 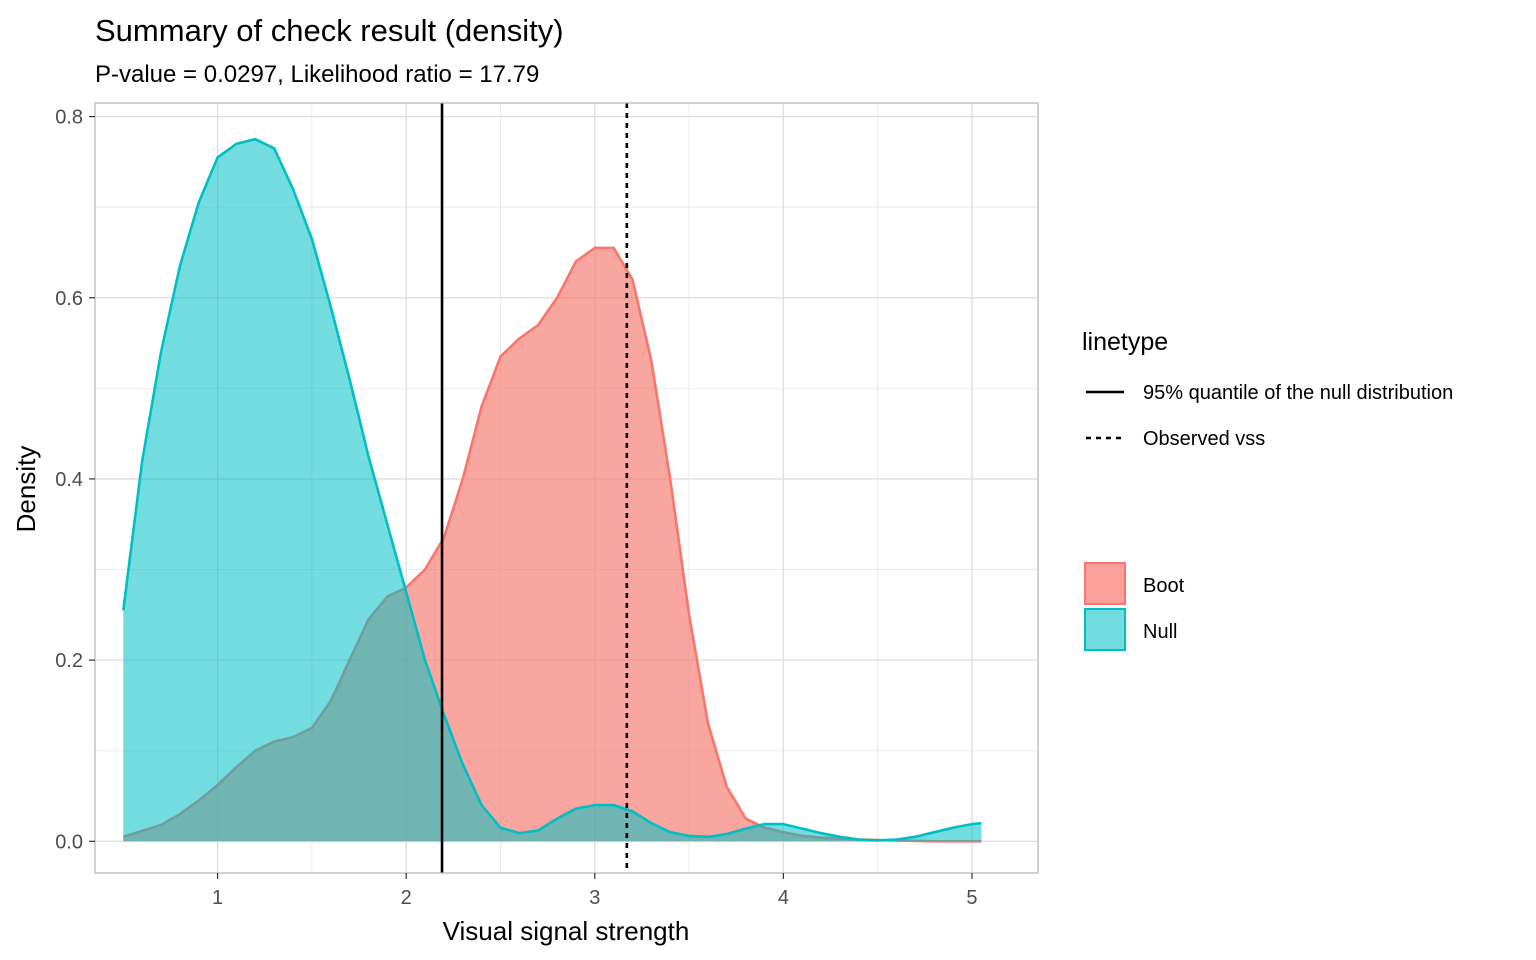 I want to click on y-tick-label: 0.8, so click(x=69, y=118).